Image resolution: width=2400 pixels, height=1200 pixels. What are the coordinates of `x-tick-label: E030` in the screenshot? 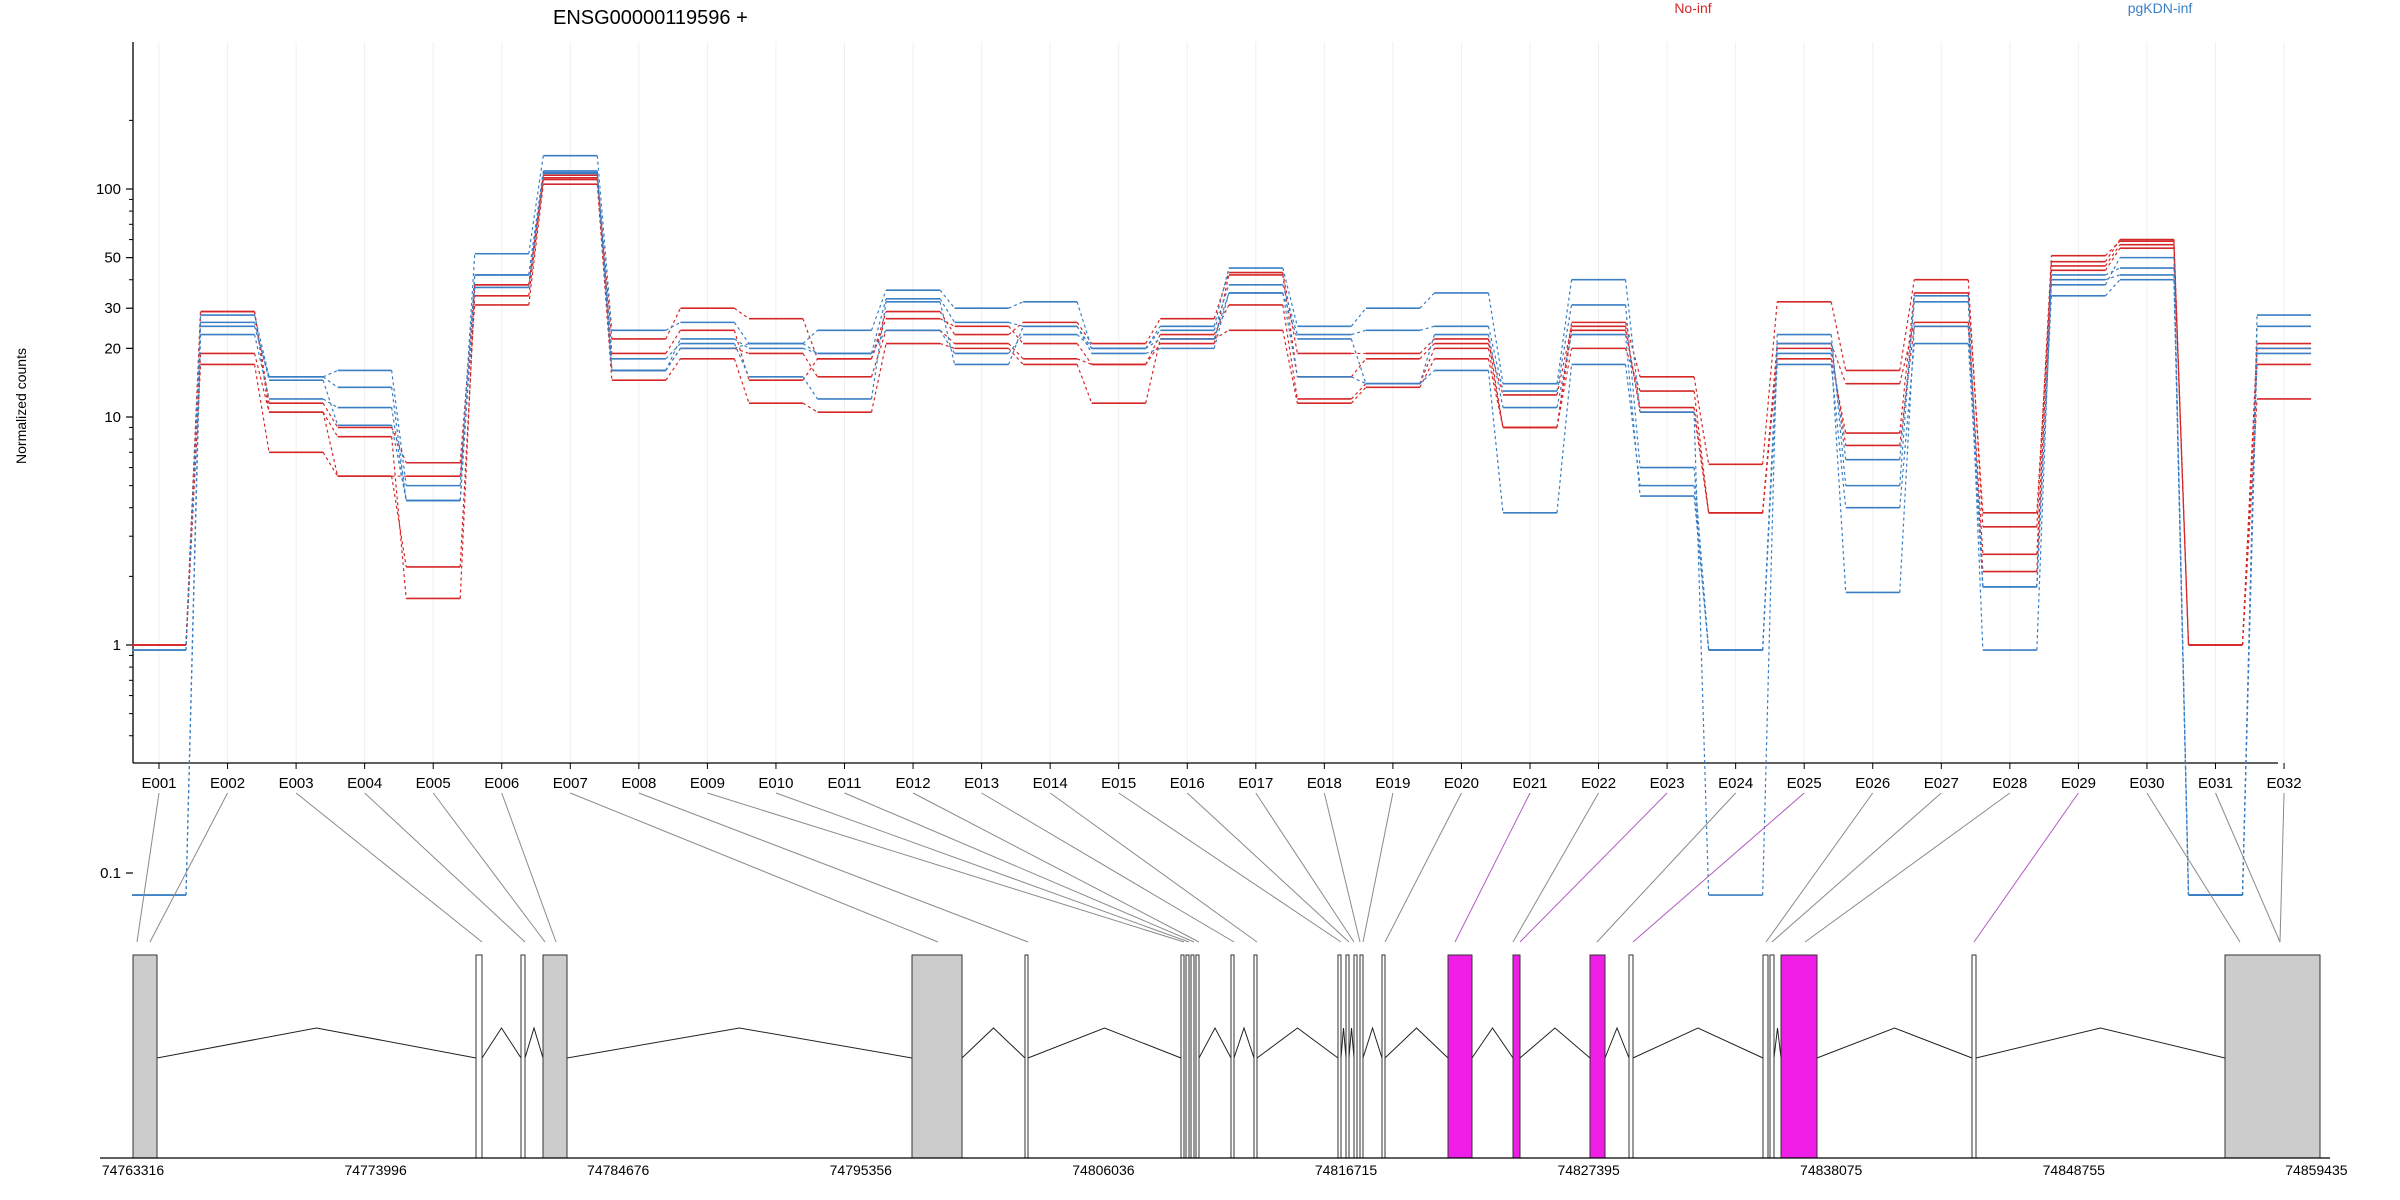 It's located at (2146, 783).